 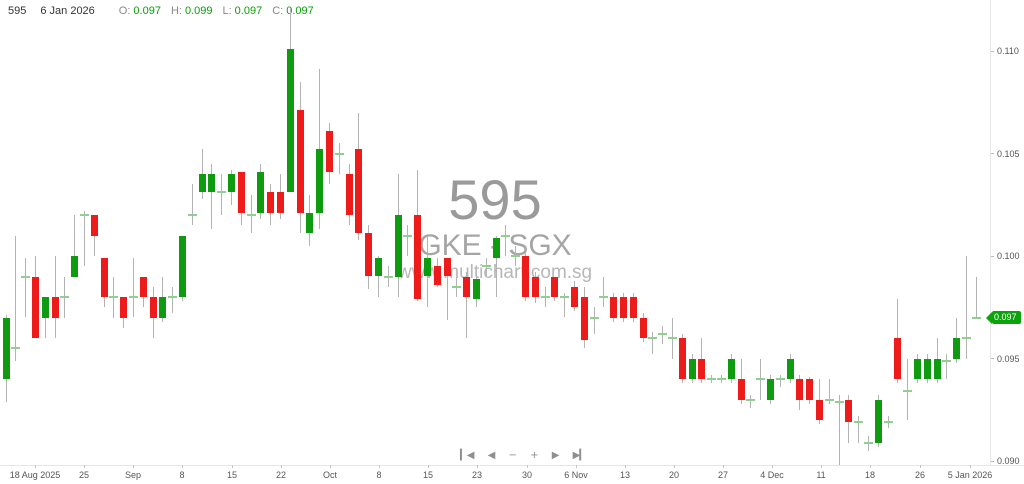 I want to click on date-tick-label: 4 Dec, so click(x=772, y=475).